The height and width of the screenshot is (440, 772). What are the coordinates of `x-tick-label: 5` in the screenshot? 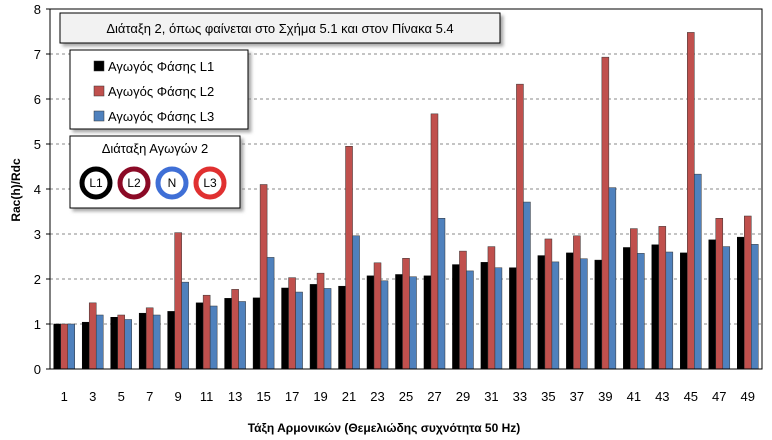 It's located at (121, 396).